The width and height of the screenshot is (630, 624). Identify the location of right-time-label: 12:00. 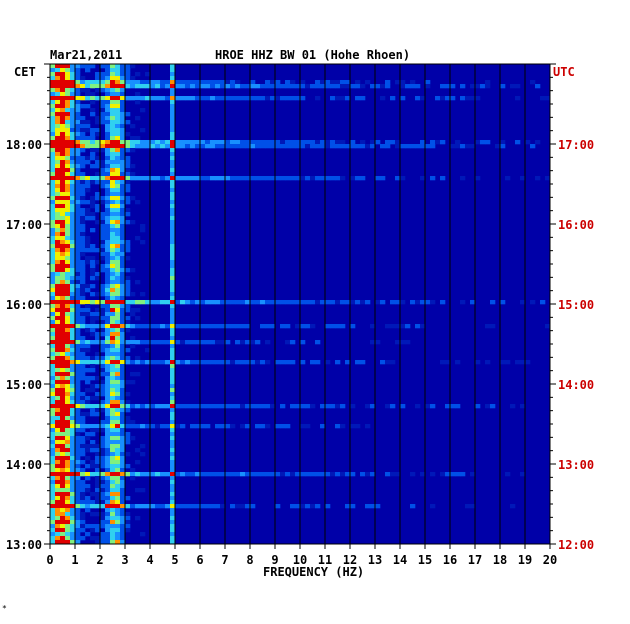
(576, 545).